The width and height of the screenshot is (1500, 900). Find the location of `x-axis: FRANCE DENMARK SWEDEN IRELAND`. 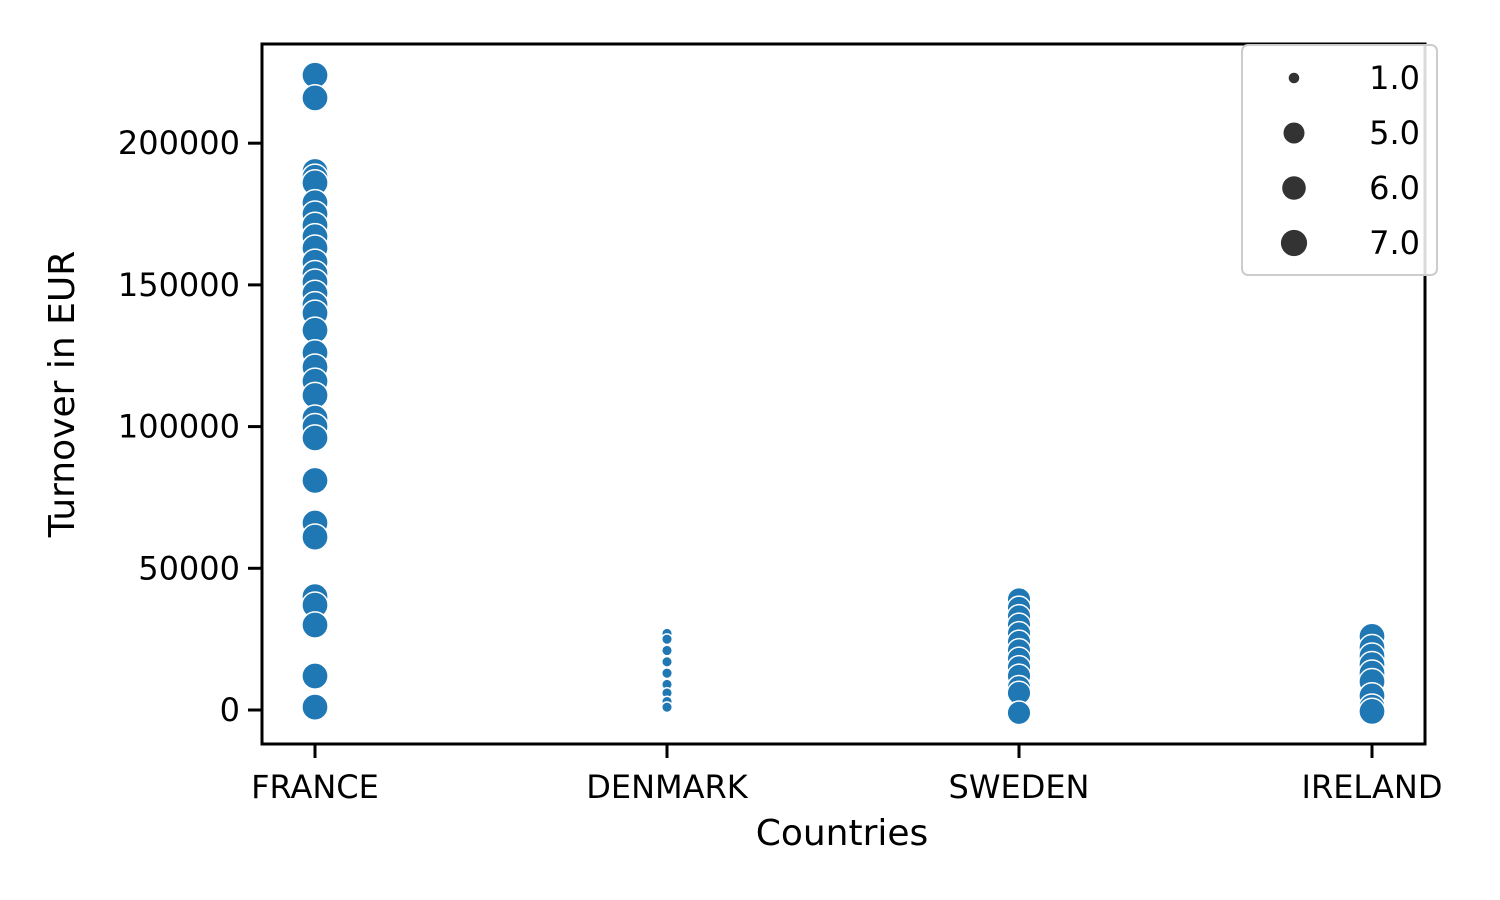

x-axis: FRANCE DENMARK SWEDEN IRELAND is located at coordinates (846, 775).